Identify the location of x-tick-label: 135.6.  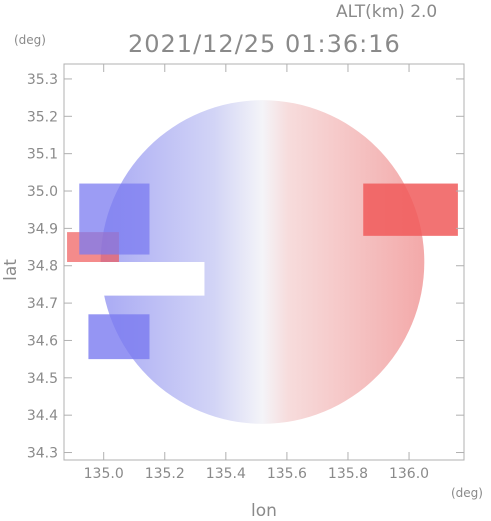
(287, 474).